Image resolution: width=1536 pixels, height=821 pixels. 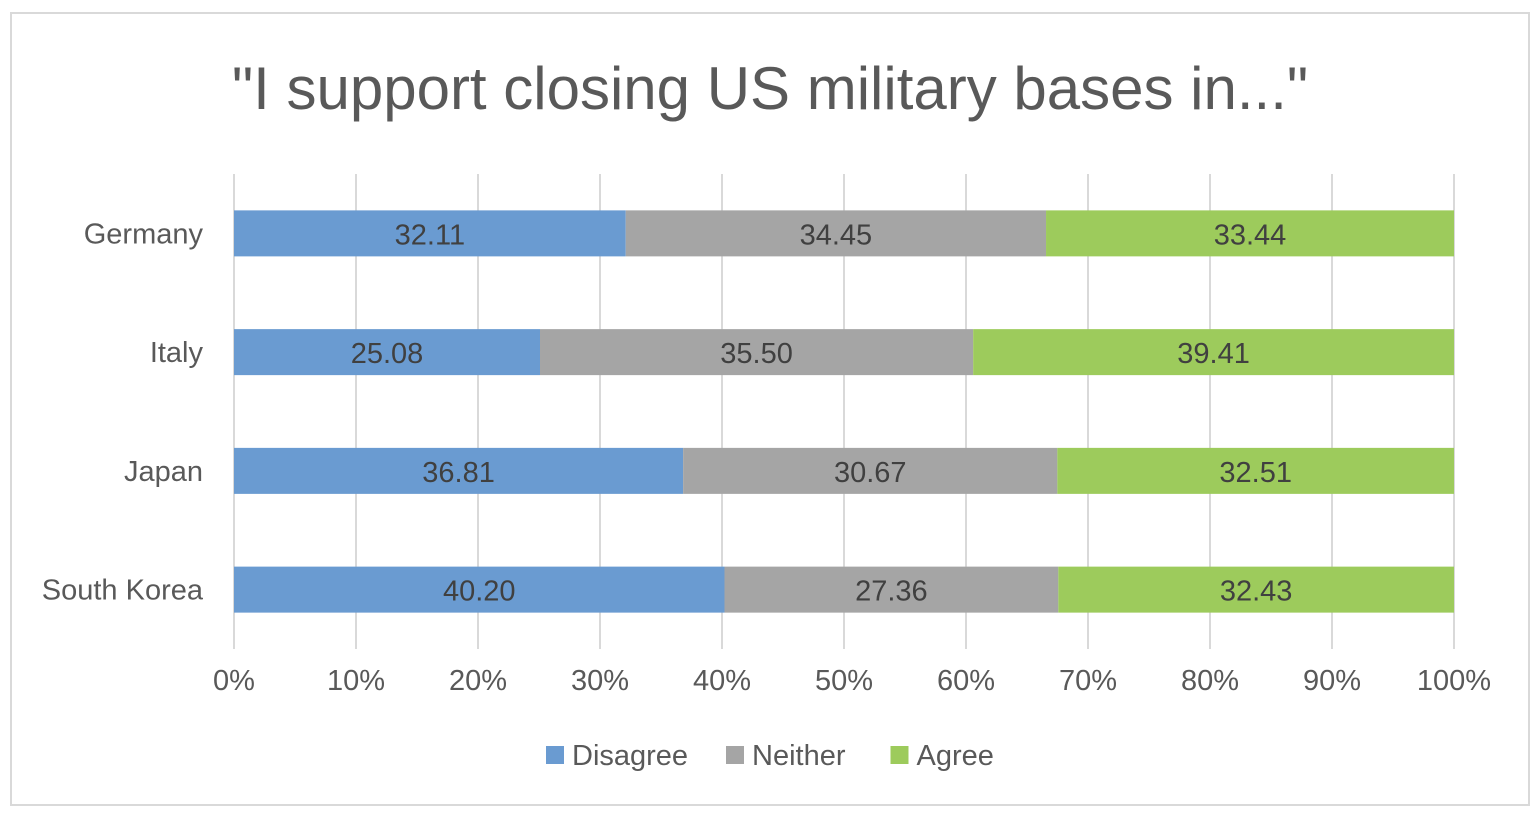 What do you see at coordinates (966, 681) in the screenshot?
I see `x-tick-label: 60%` at bounding box center [966, 681].